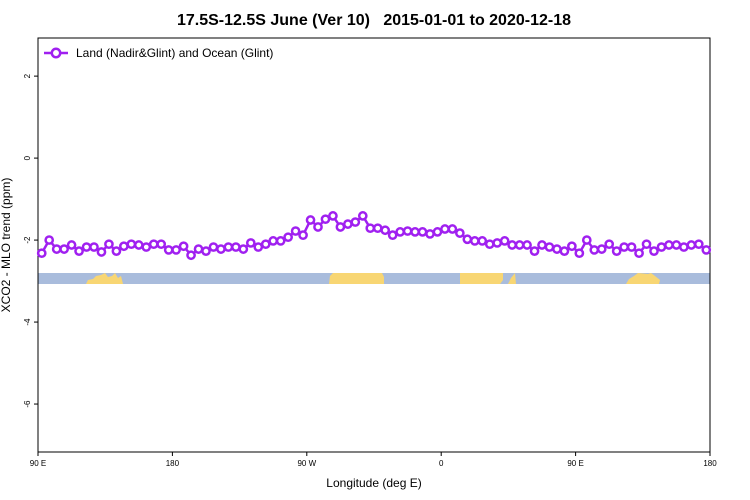 This screenshot has height=500, width=750. What do you see at coordinates (306, 463) in the screenshot?
I see `x-tick-label: 90 W` at bounding box center [306, 463].